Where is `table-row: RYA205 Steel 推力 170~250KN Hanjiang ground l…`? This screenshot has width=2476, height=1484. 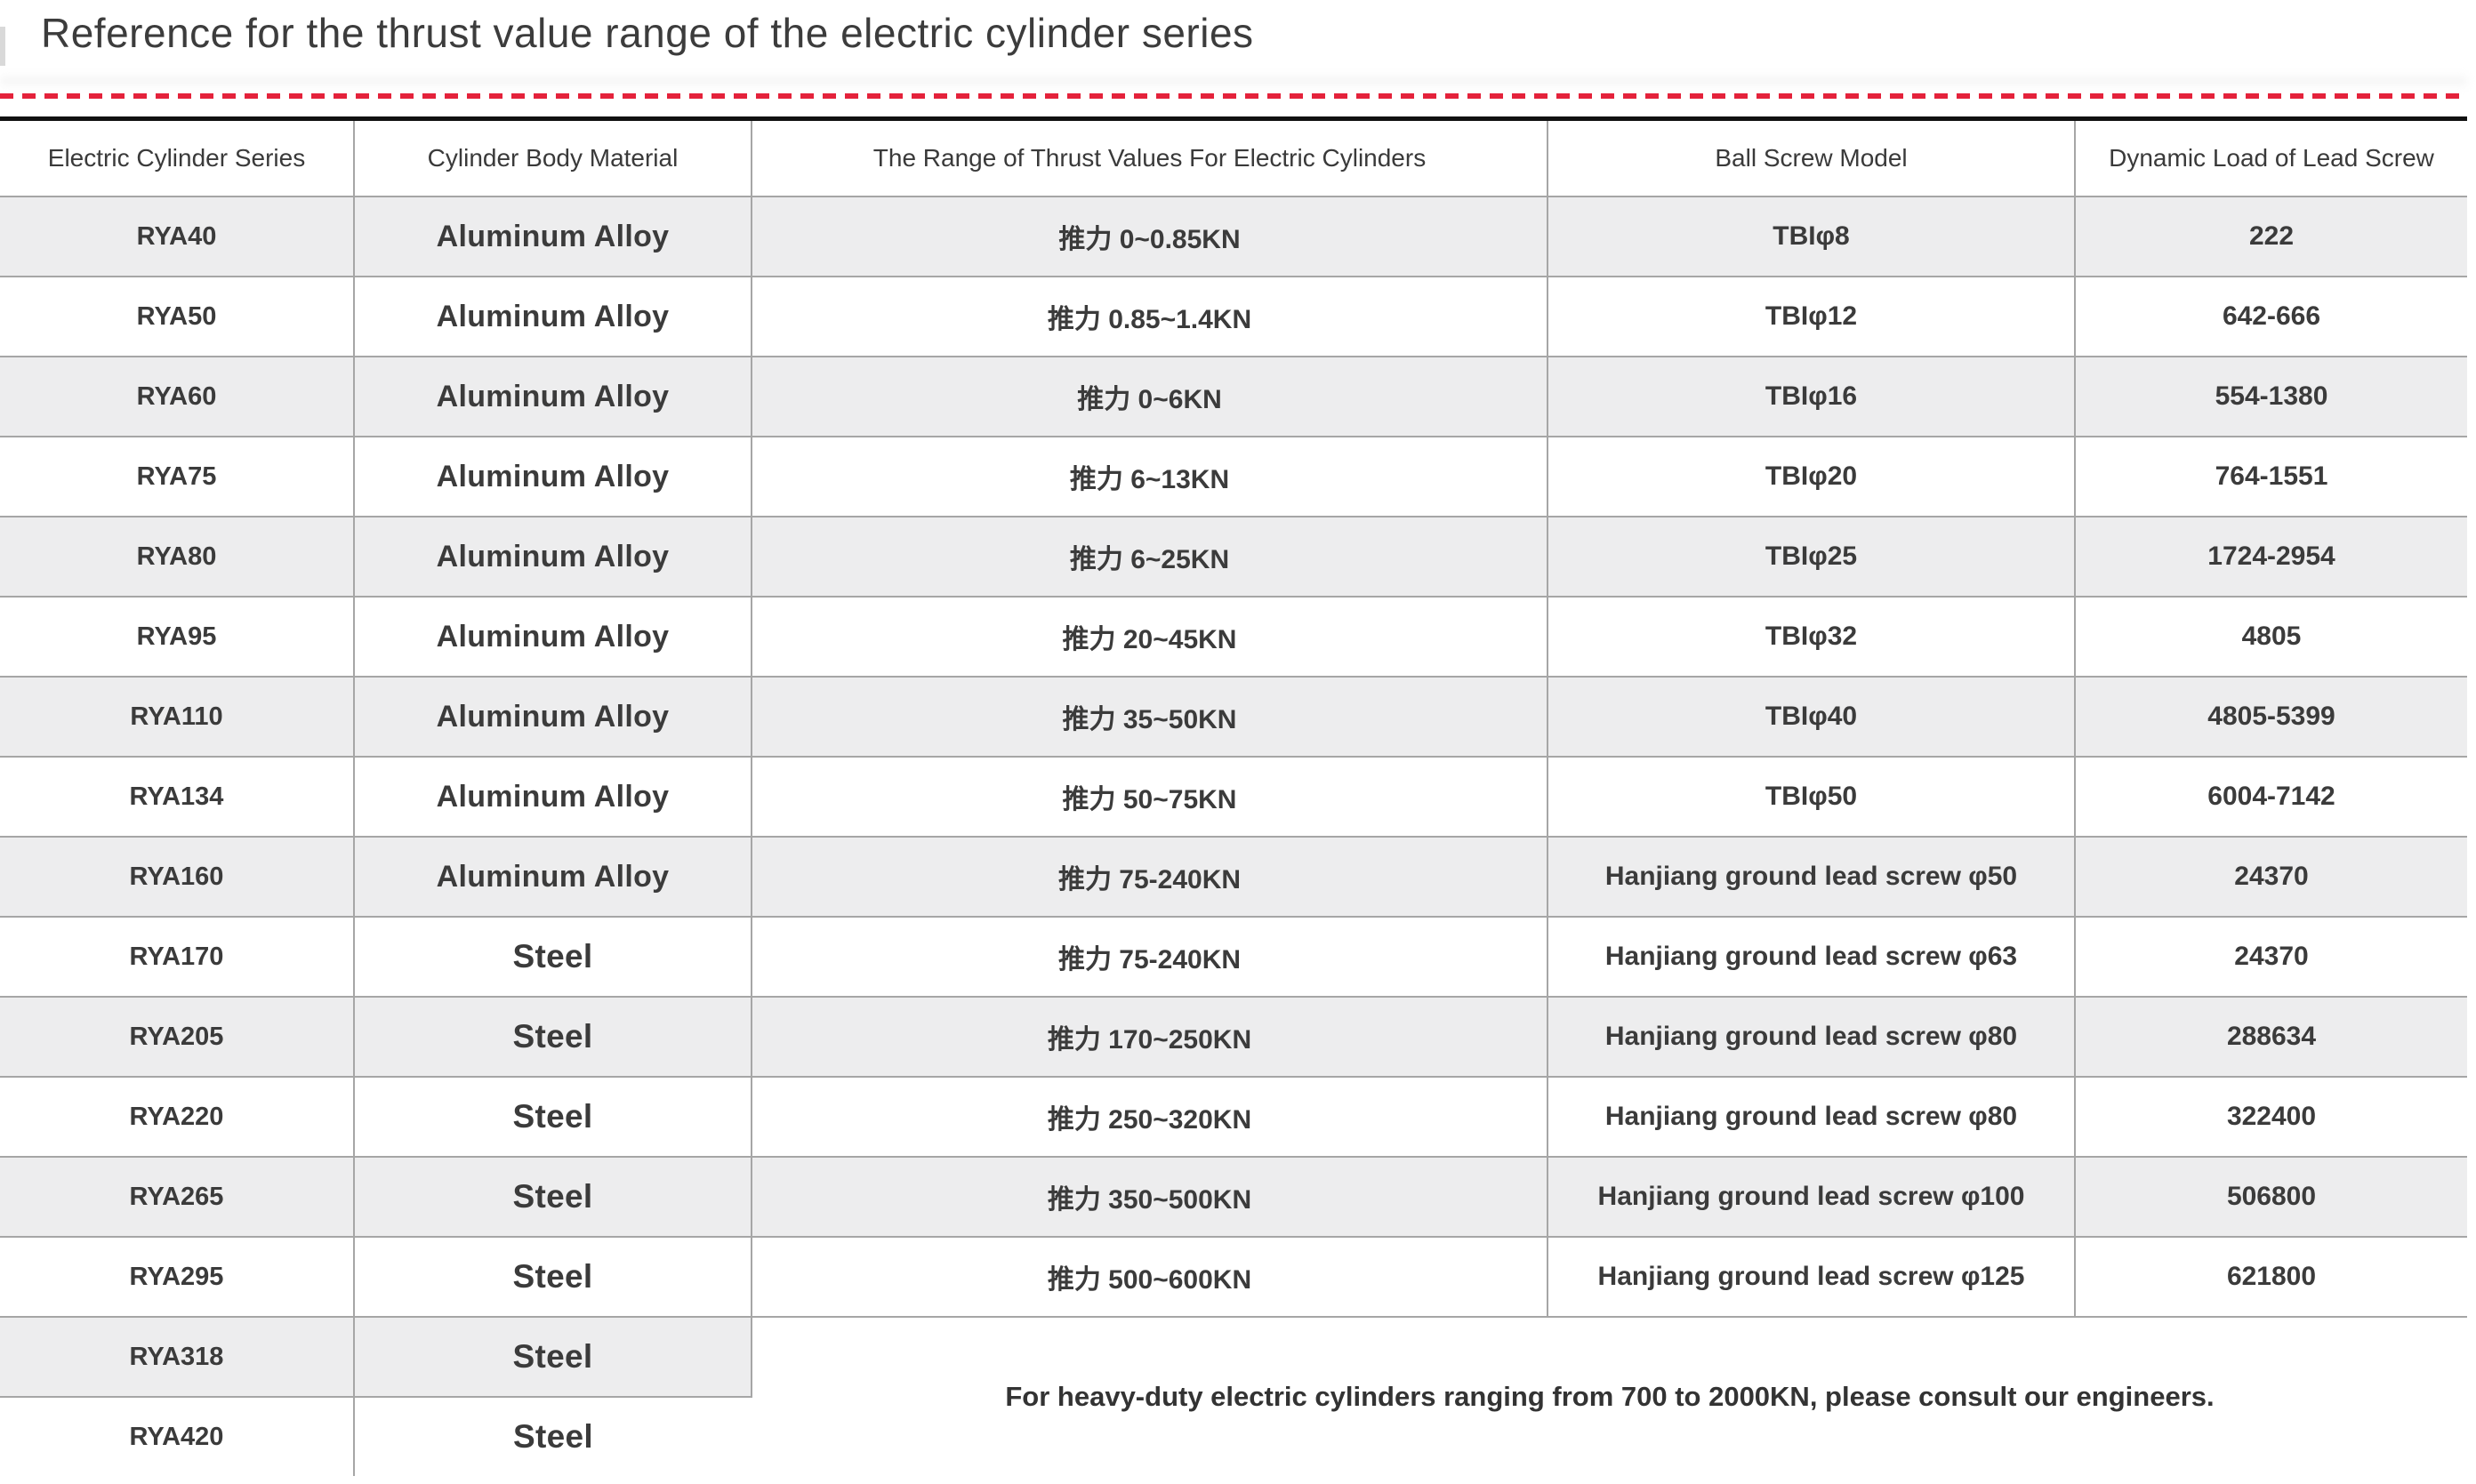 table-row: RYA205 Steel 推力 170~250KN Hanjiang ground l… is located at coordinates (1233, 1037).